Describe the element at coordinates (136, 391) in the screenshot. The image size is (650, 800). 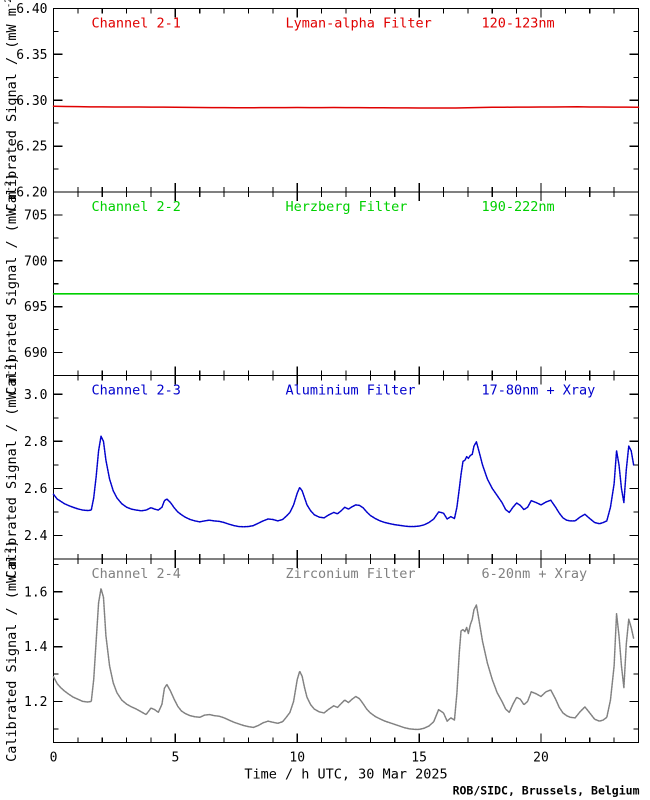
I see `panel-channel-label: Channel 2-3` at that location.